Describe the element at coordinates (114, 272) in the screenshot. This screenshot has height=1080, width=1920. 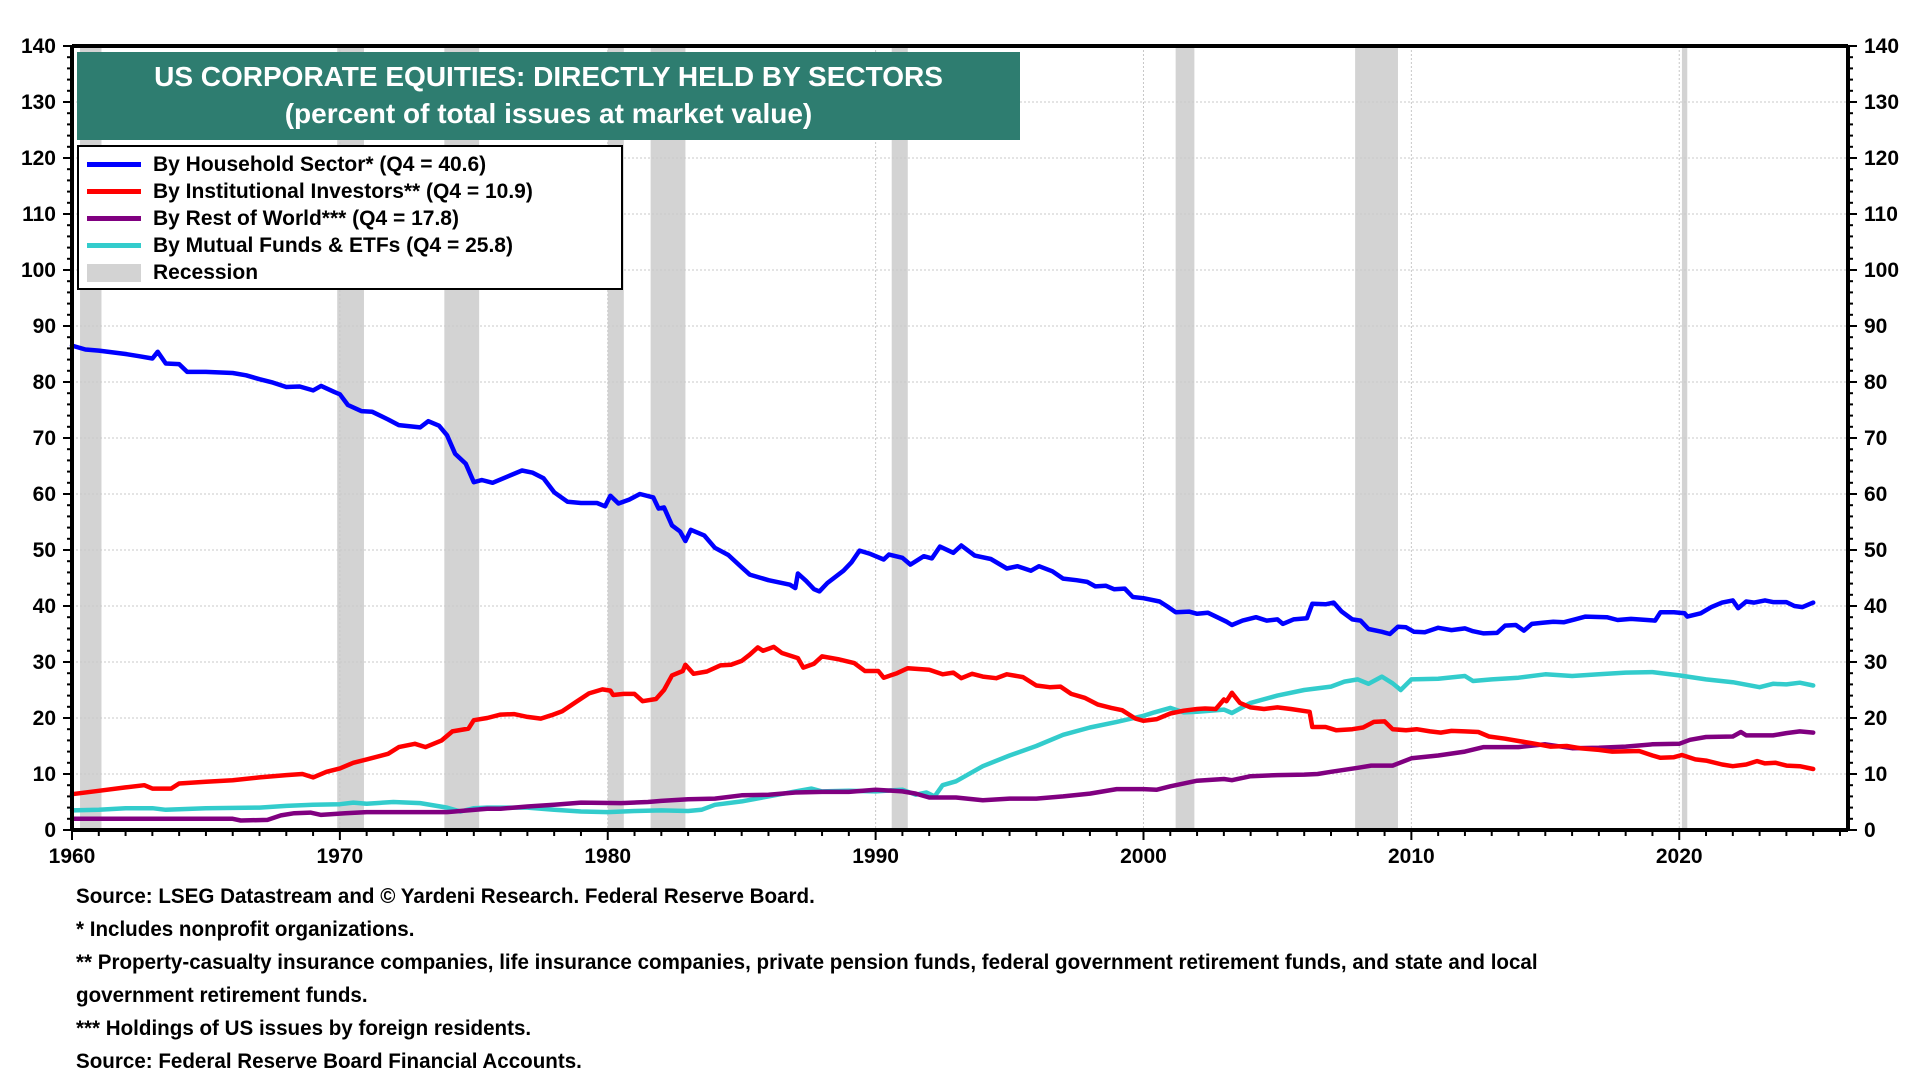
I see `legend-swatch-recession` at that location.